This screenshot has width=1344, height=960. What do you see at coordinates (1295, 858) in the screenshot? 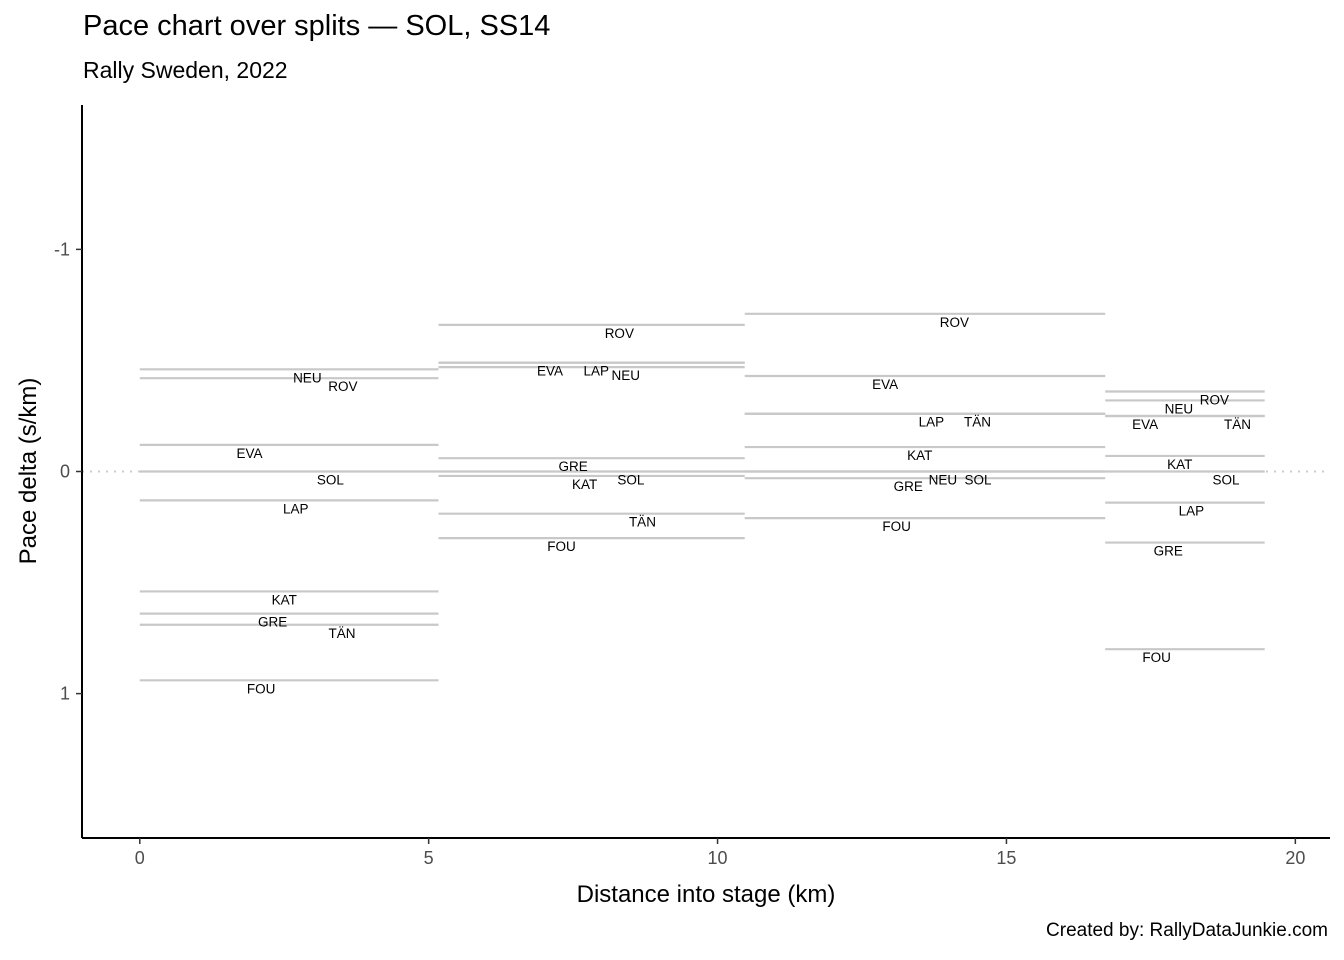
I see `x-tick-label: 20` at bounding box center [1295, 858].